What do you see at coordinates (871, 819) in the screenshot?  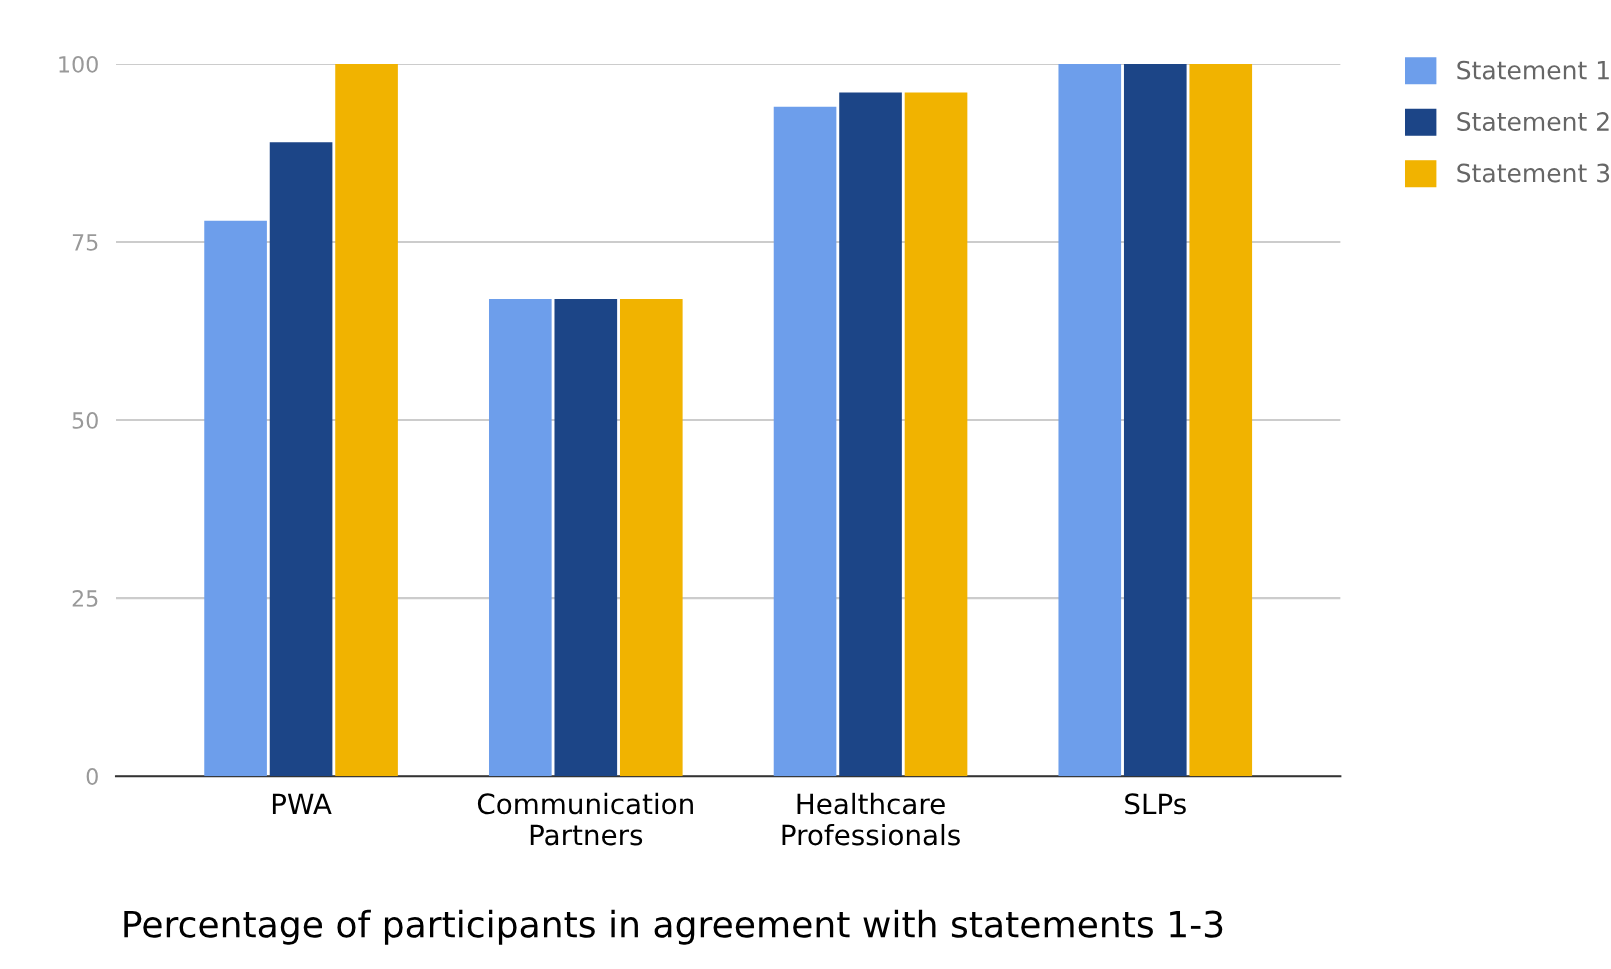 I see `x-tick-label: Healthcare Professionals` at bounding box center [871, 819].